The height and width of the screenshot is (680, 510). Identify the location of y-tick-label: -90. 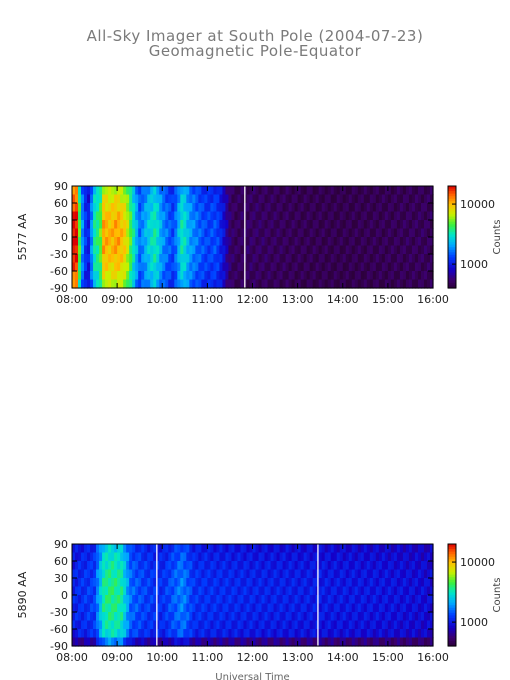
(59, 646).